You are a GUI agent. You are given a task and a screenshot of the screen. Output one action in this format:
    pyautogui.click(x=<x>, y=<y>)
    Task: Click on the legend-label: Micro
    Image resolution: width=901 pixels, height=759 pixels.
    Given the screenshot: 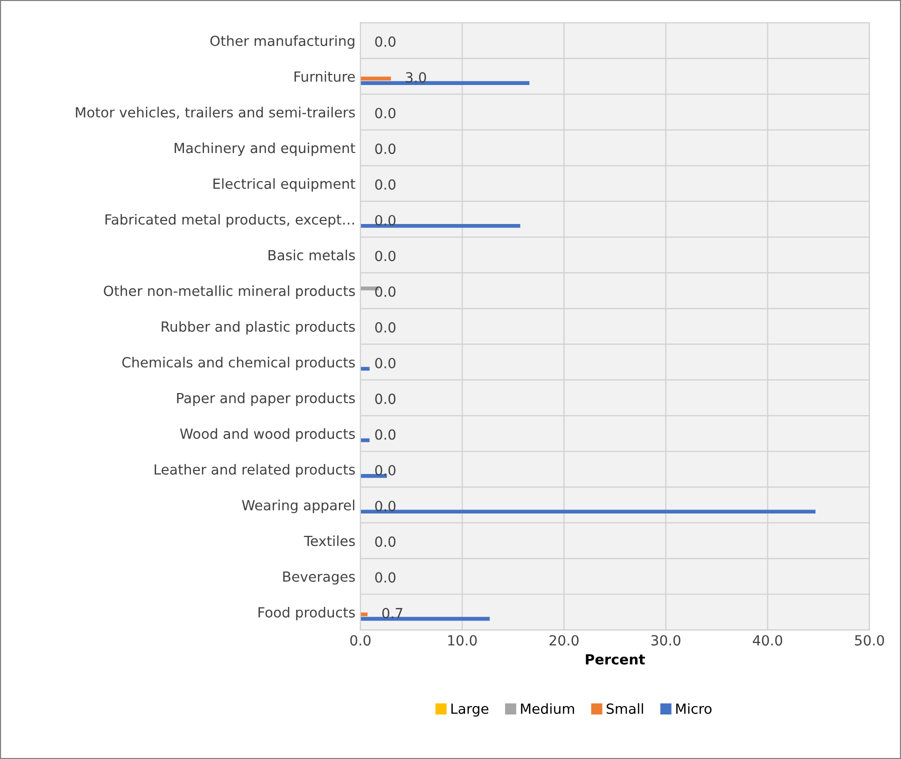 What is the action you would take?
    pyautogui.click(x=694, y=708)
    